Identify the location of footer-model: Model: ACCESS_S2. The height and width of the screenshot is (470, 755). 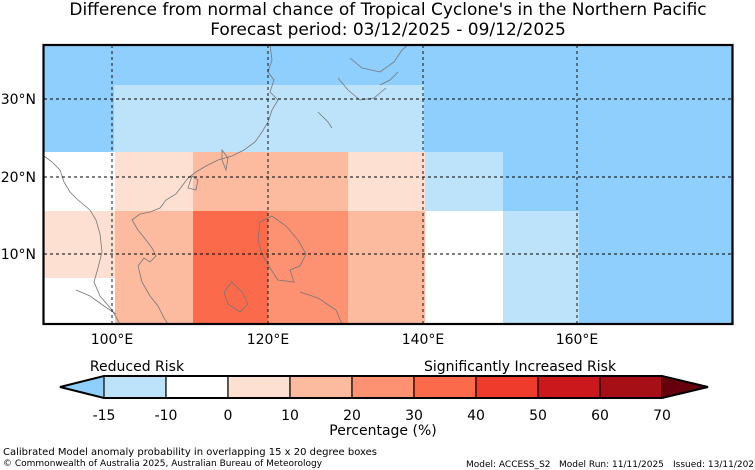
(508, 465).